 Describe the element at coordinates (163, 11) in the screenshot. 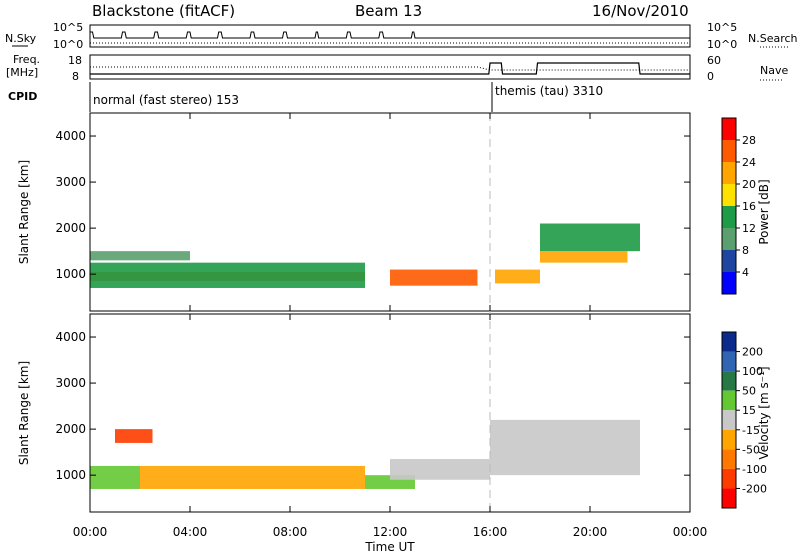

I see `station-title: Blackstone (fitACF)` at that location.